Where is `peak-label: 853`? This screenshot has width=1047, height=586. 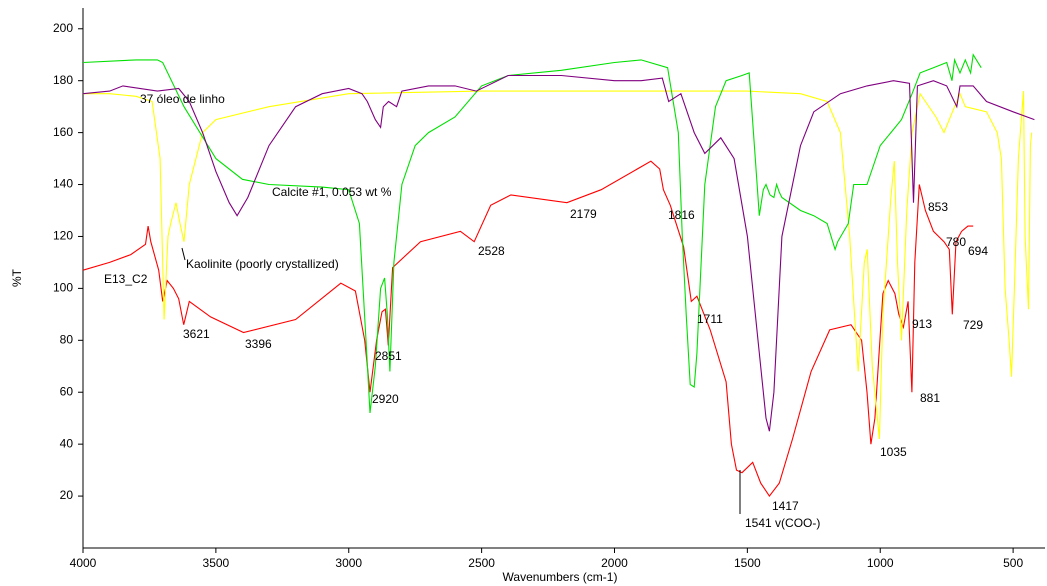 peak-label: 853 is located at coordinates (938, 207).